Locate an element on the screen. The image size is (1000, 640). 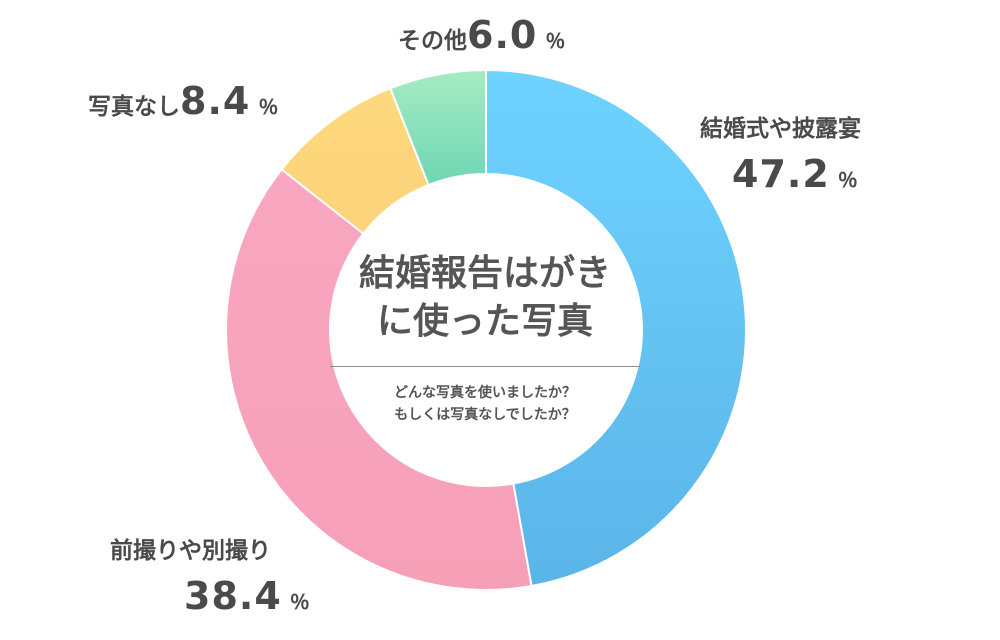
slice-name-nophoto: 写真なし is located at coordinates (134, 107).